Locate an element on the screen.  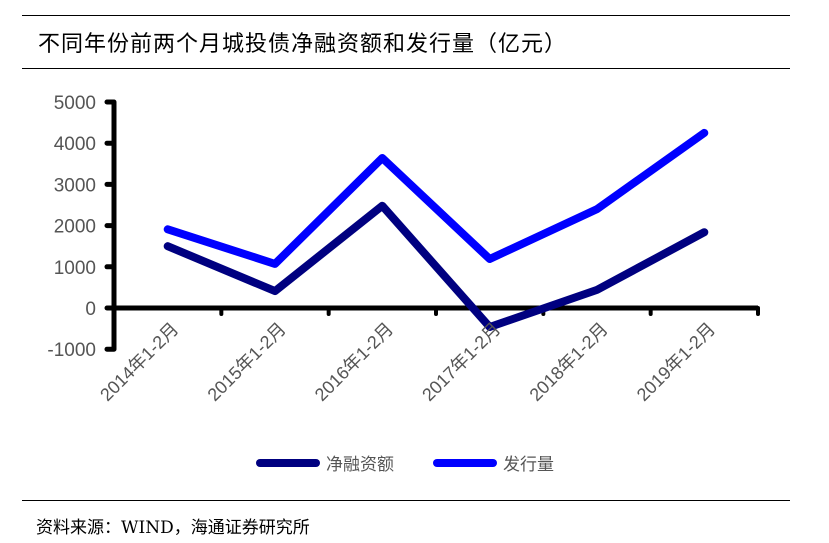
y-tick-label: 5000 is located at coordinates (75, 103).